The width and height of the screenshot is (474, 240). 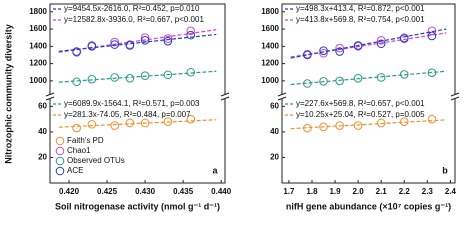 What do you see at coordinates (132, 8) in the screenshot?
I see `fit-equation: y=9454.5x-2616.0, R²=0.452, p=0.010` at bounding box center [132, 8].